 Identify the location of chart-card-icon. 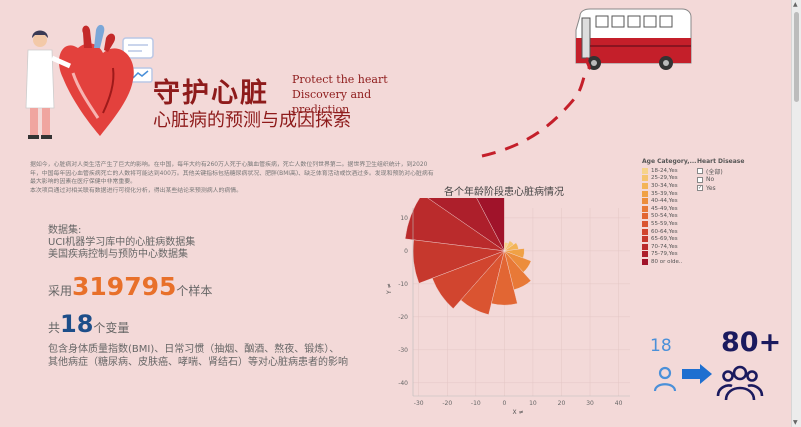
(138, 48).